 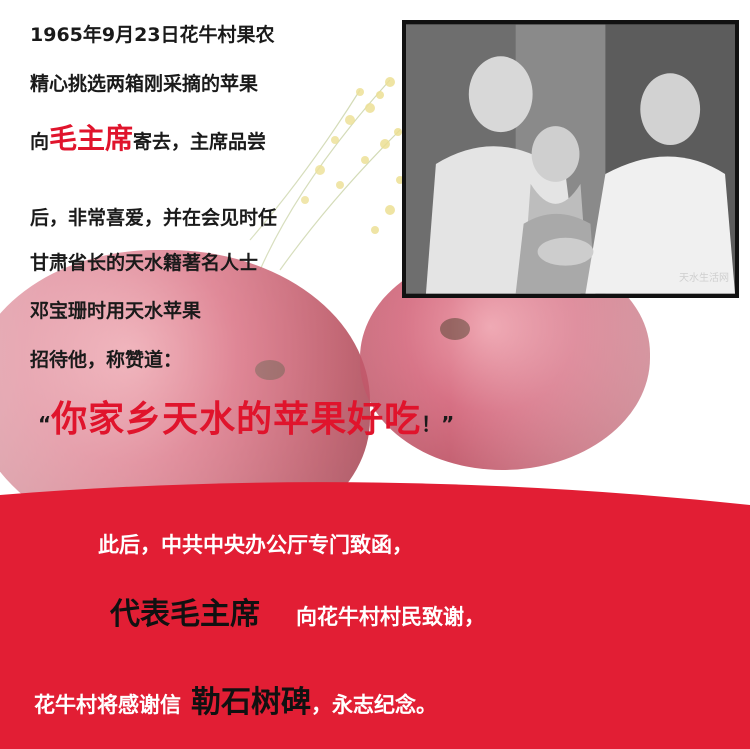 I want to click on quote-text: 你家乡天水的苹果好吃, so click(x=236, y=419).